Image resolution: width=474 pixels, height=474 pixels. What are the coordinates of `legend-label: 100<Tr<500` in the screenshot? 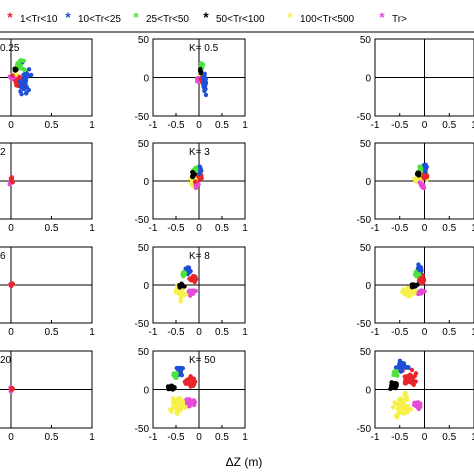 It's located at (327, 19).